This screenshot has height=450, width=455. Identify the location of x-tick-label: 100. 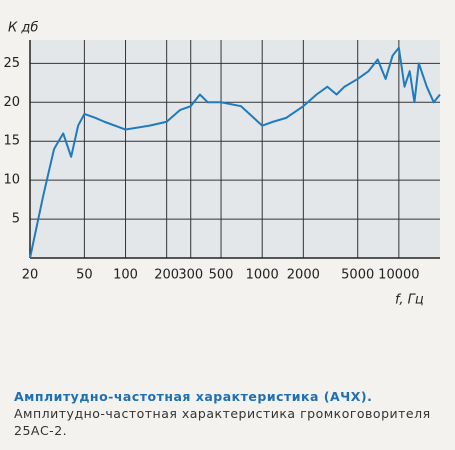
(125, 275).